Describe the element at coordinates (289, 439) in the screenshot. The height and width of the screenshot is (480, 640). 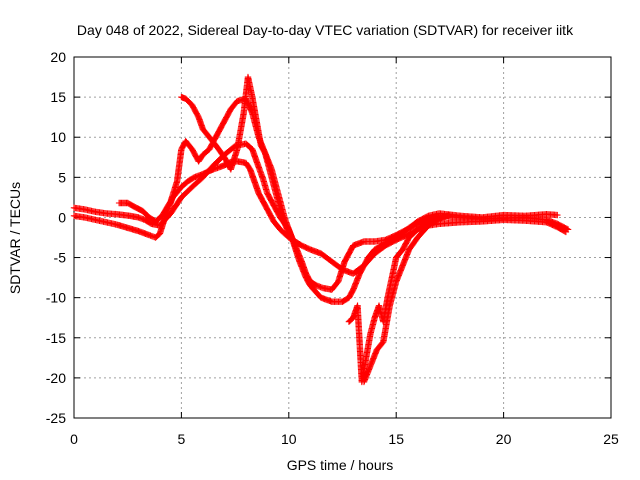
I see `x-tick-label: 10` at that location.